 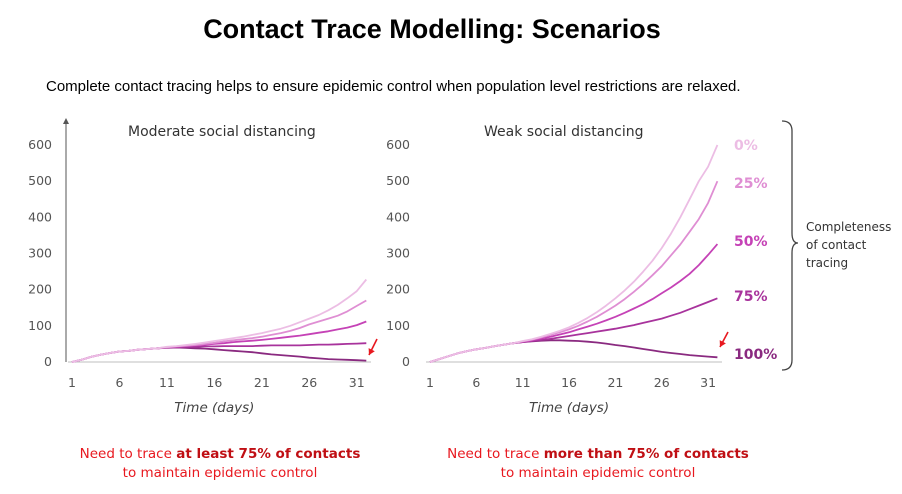 What do you see at coordinates (574, 303) in the screenshot?
I see `weak-series-50pct-line` at bounding box center [574, 303].